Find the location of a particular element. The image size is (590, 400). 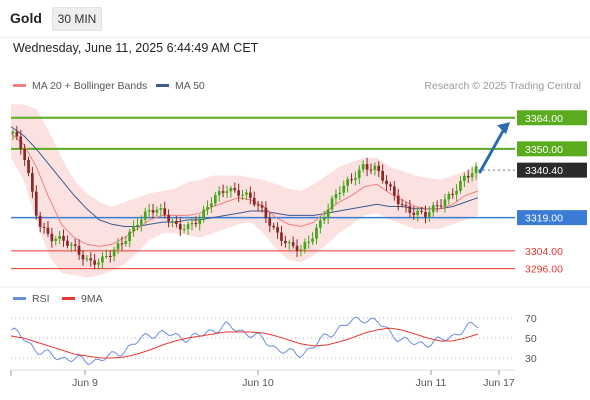

level-label-text: 3304.00 is located at coordinates (544, 252).